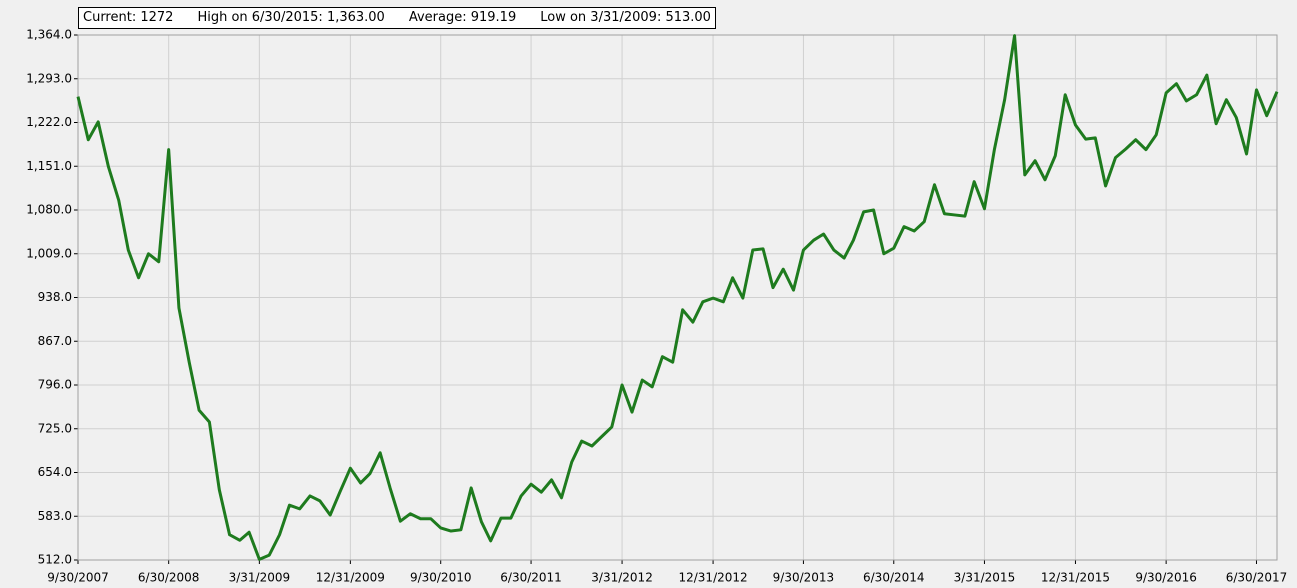 This screenshot has height=588, width=1297. What do you see at coordinates (1257, 578) in the screenshot?
I see `x-tick-label: 6/30/2017` at bounding box center [1257, 578].